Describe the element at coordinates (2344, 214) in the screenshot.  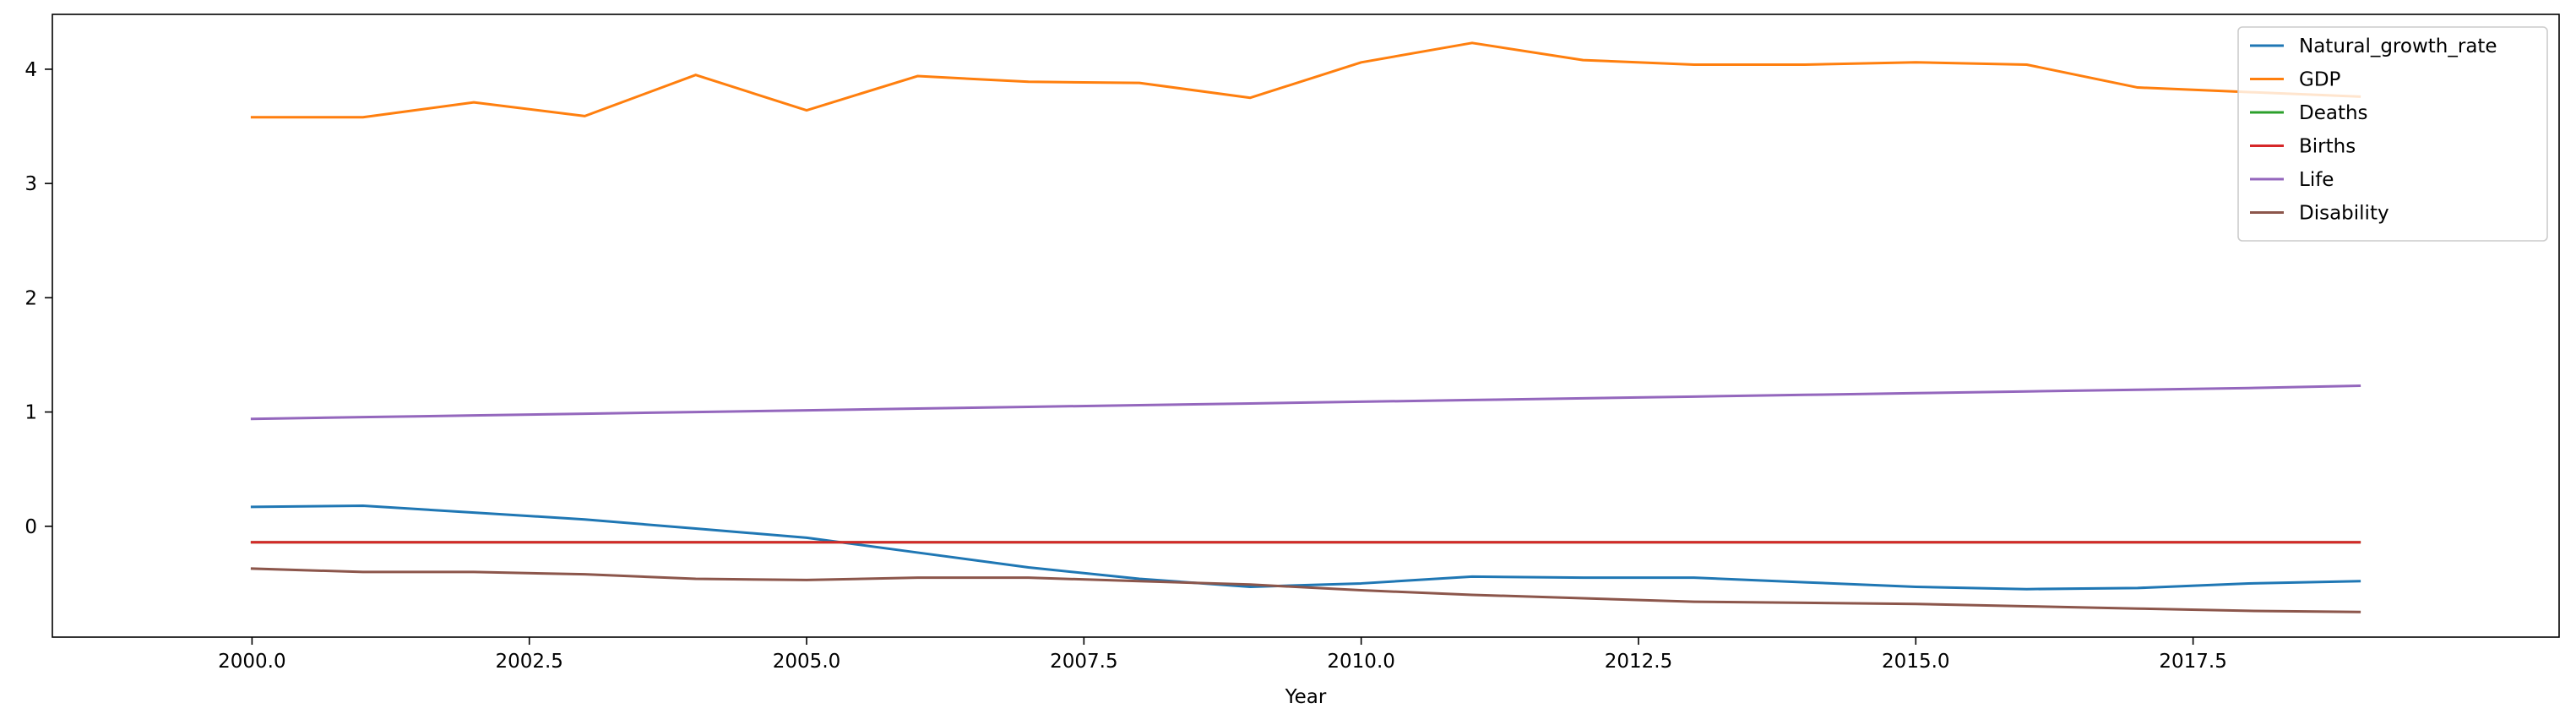
I see `legend-label-disability: Disability` at that location.